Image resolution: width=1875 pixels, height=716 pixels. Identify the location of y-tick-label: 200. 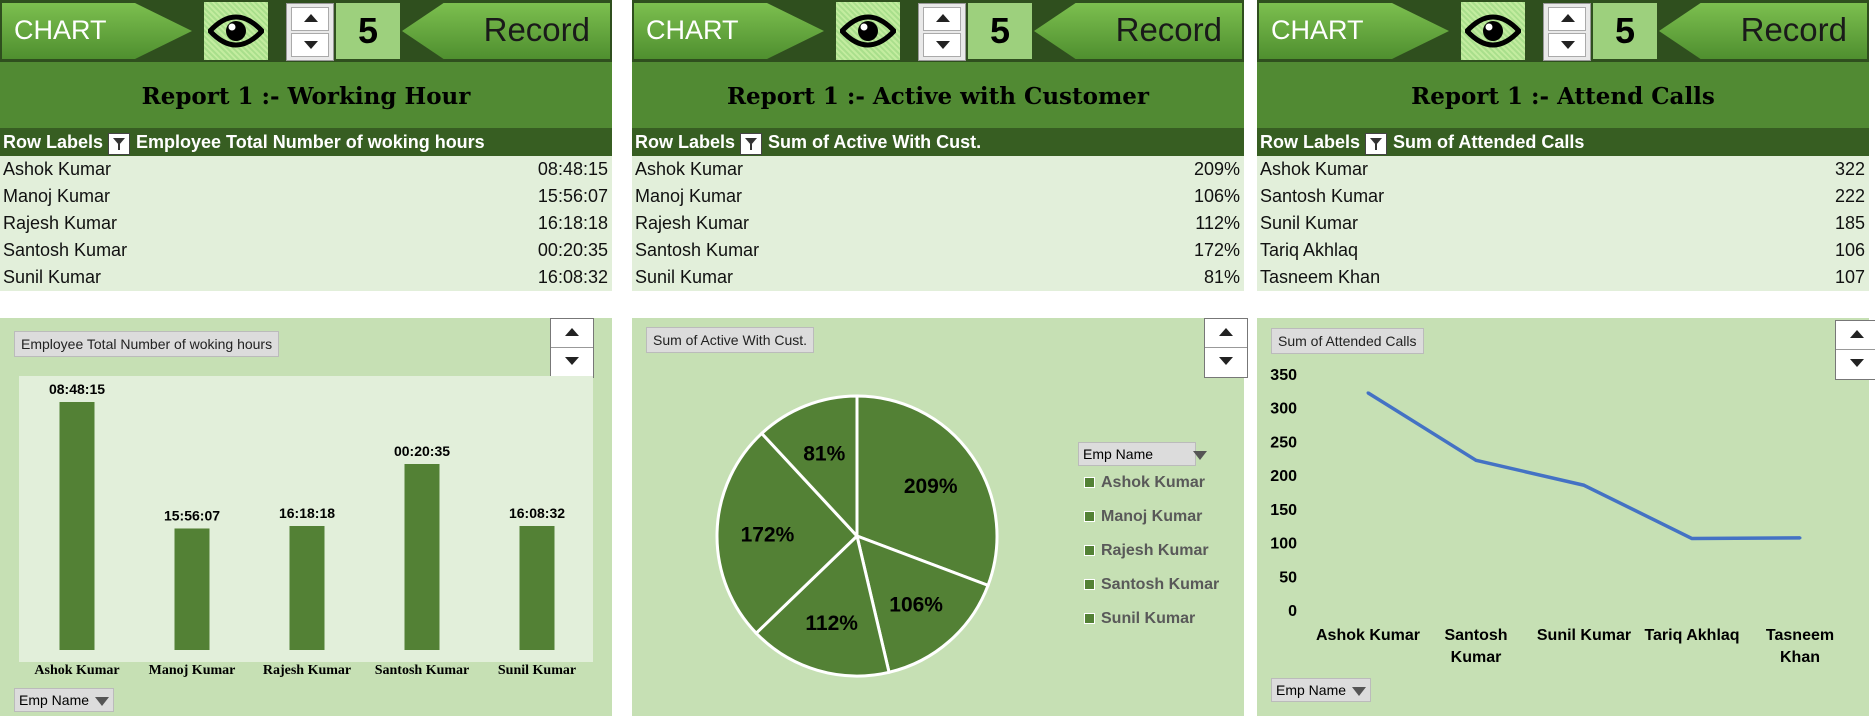
(1283, 476).